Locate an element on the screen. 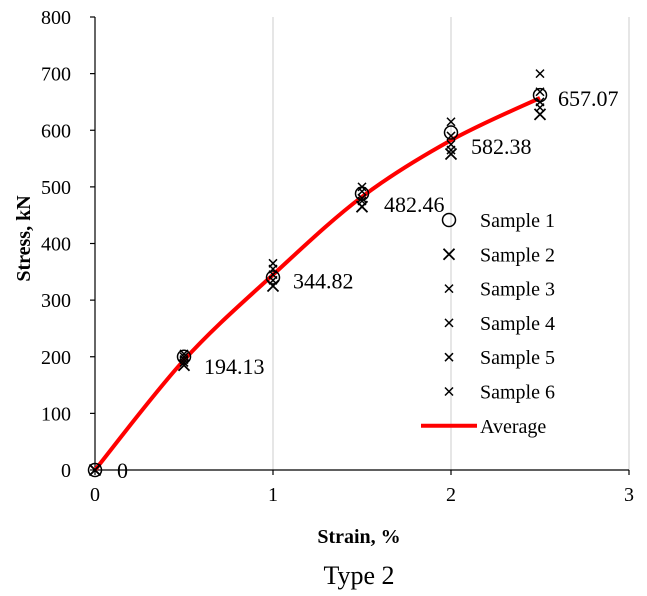 The height and width of the screenshot is (596, 647). data-label-0: 0 is located at coordinates (122, 470).